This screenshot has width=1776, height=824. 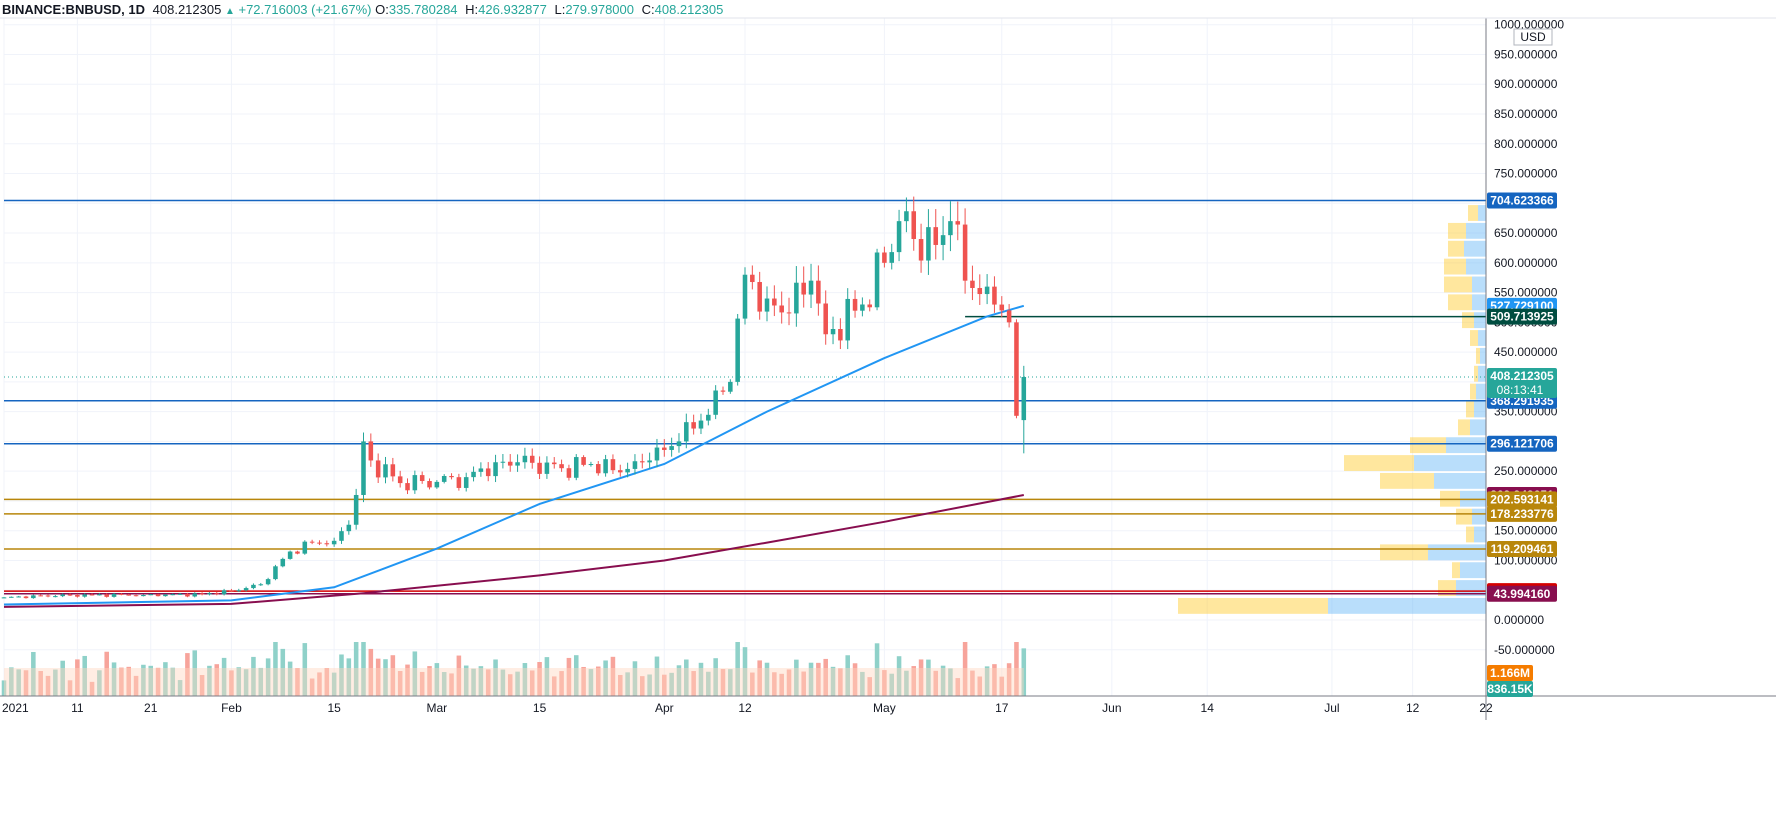 What do you see at coordinates (305, 9) in the screenshot?
I see `price-change: +72.716003 (+21.67%)` at bounding box center [305, 9].